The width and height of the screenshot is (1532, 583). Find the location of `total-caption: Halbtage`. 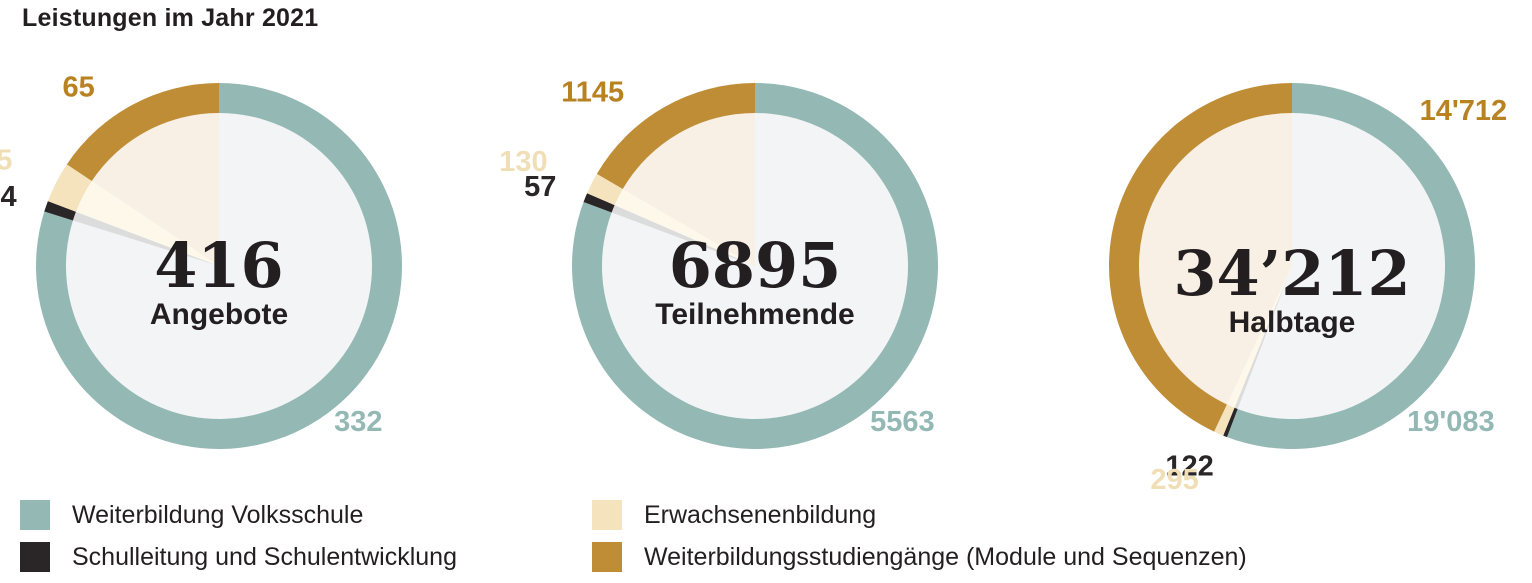

total-caption: Halbtage is located at coordinates (1292, 322).